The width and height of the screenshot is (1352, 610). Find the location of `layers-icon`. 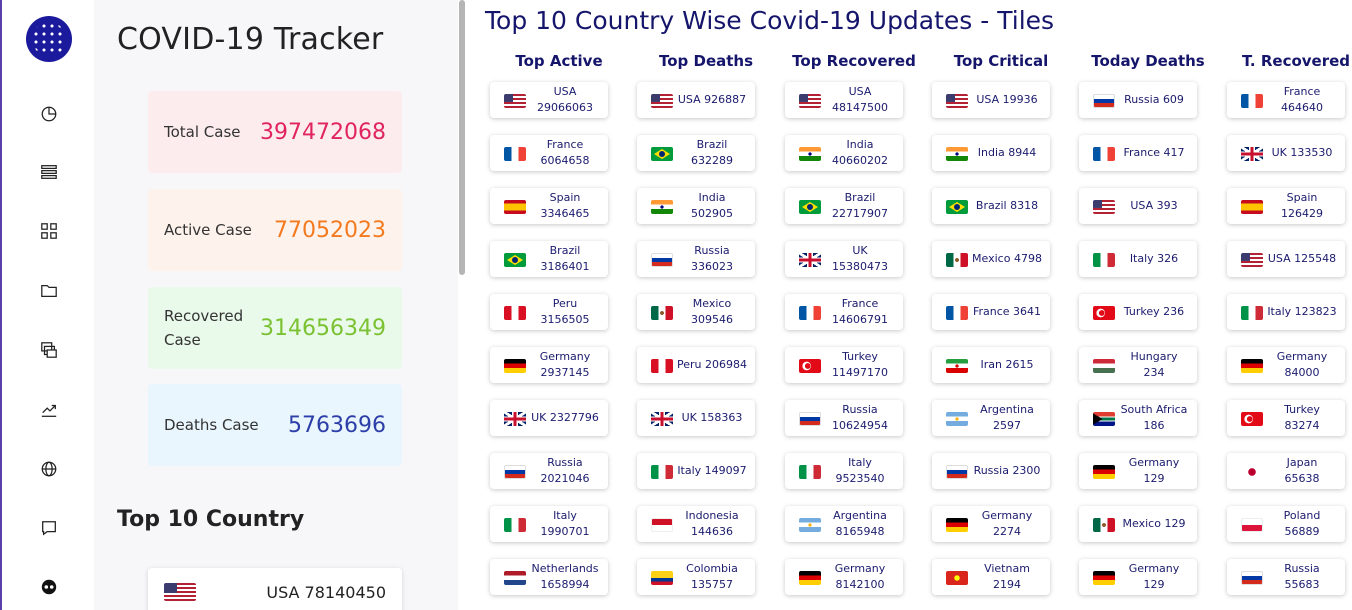

layers-icon is located at coordinates (49, 350).